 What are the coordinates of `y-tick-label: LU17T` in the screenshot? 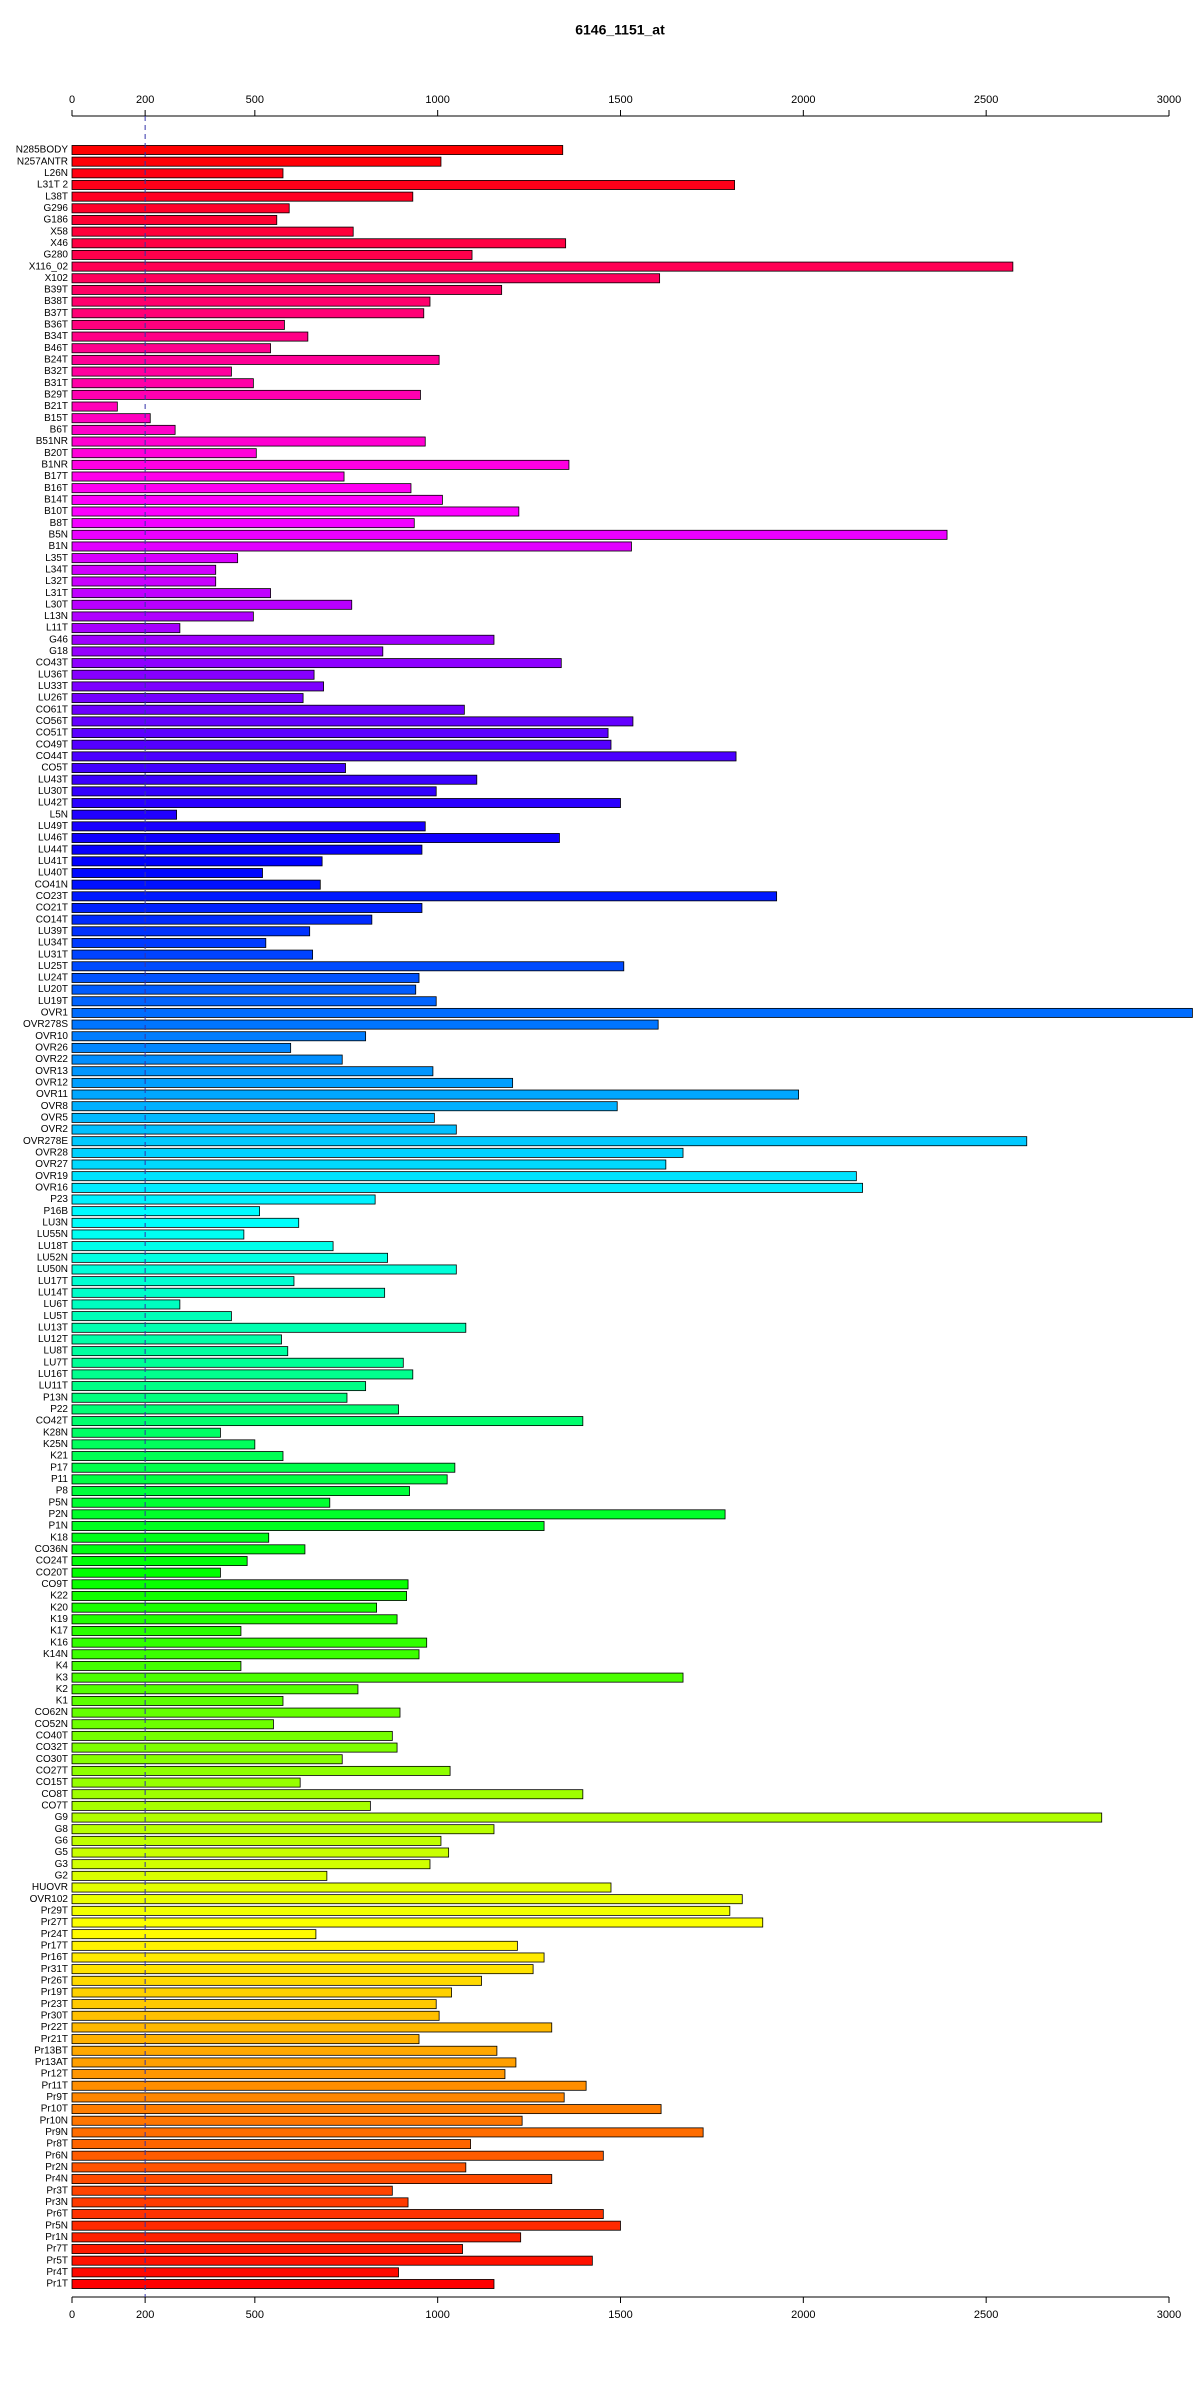 It's located at (53, 1281).